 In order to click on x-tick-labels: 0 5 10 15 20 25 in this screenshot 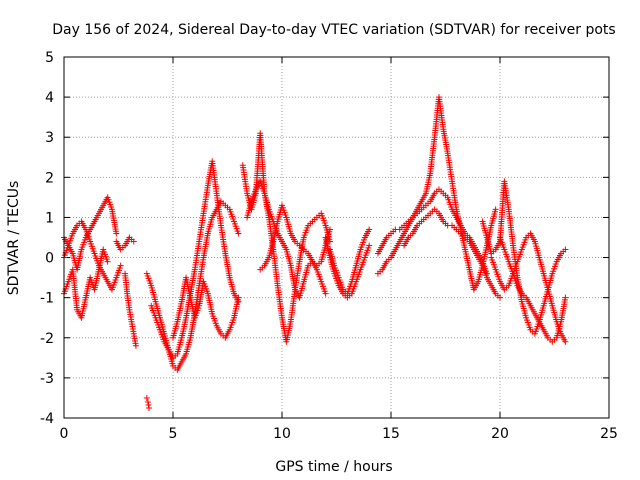, I will do `click(339, 434)`.